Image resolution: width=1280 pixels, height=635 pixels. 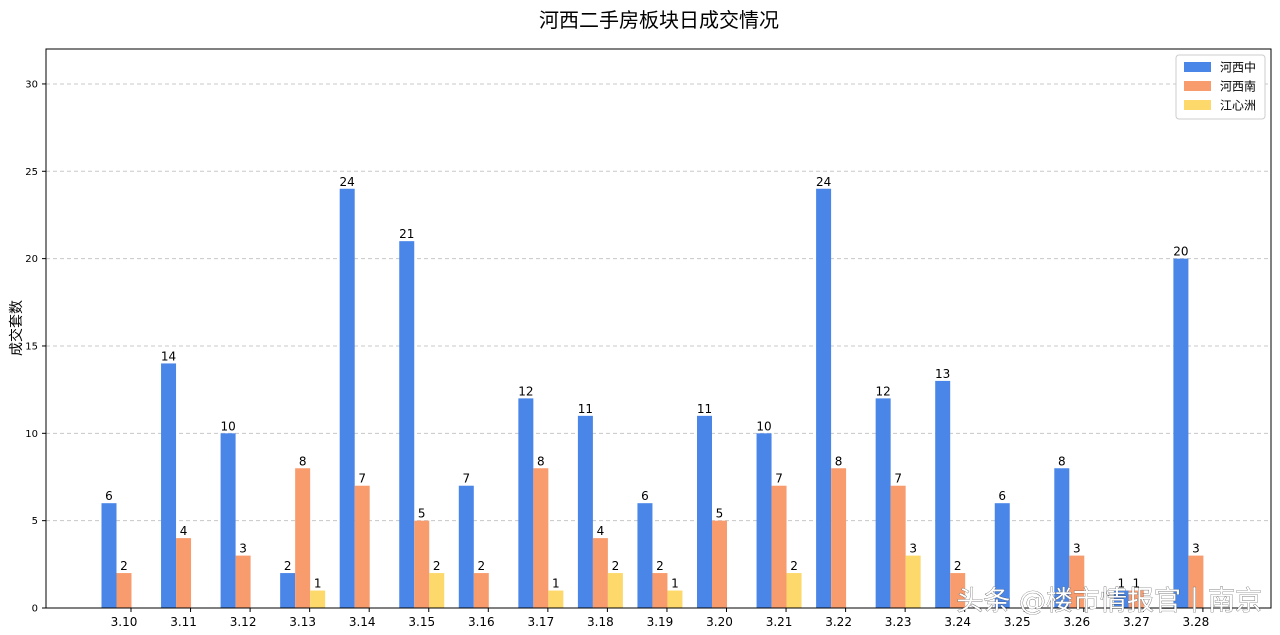 What do you see at coordinates (1238, 67) in the screenshot?
I see `legend-label: 河西中` at bounding box center [1238, 67].